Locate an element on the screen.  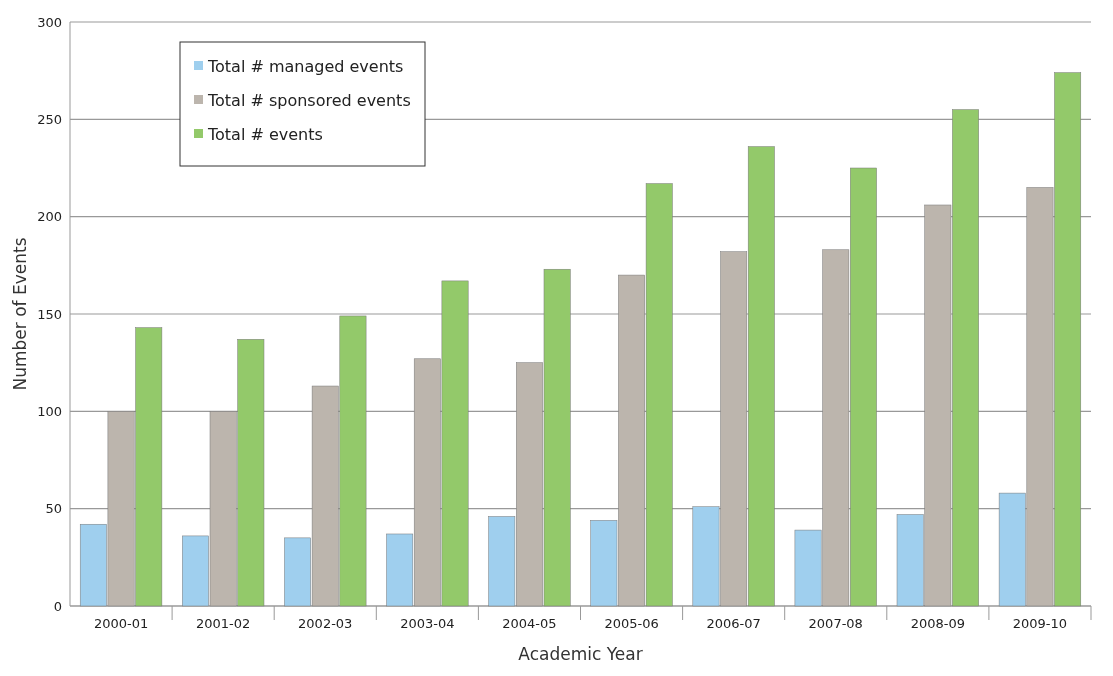
x-tick-label: 2007-08 is located at coordinates (835, 623).